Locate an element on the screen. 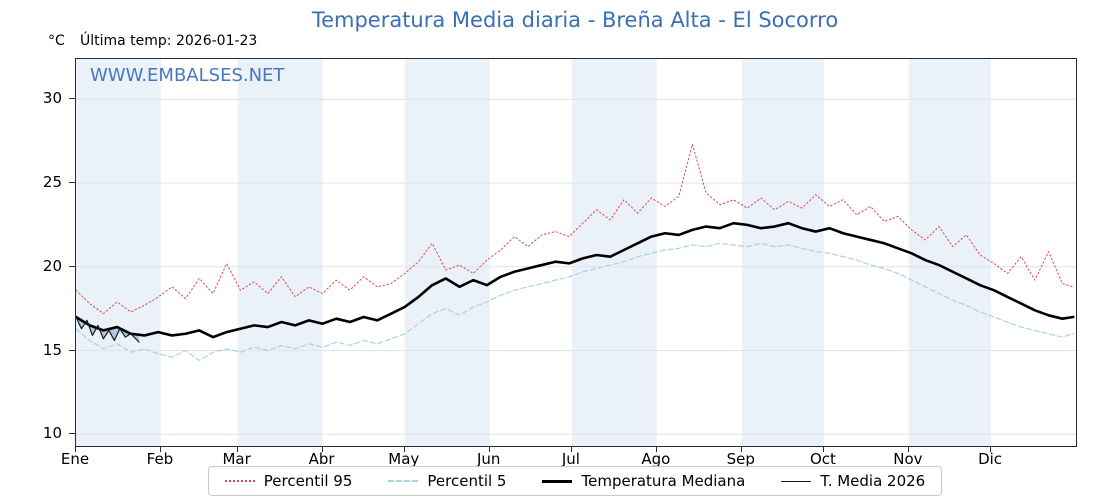 The image size is (1120, 500). x-tick-label: Abr is located at coordinates (321, 459).